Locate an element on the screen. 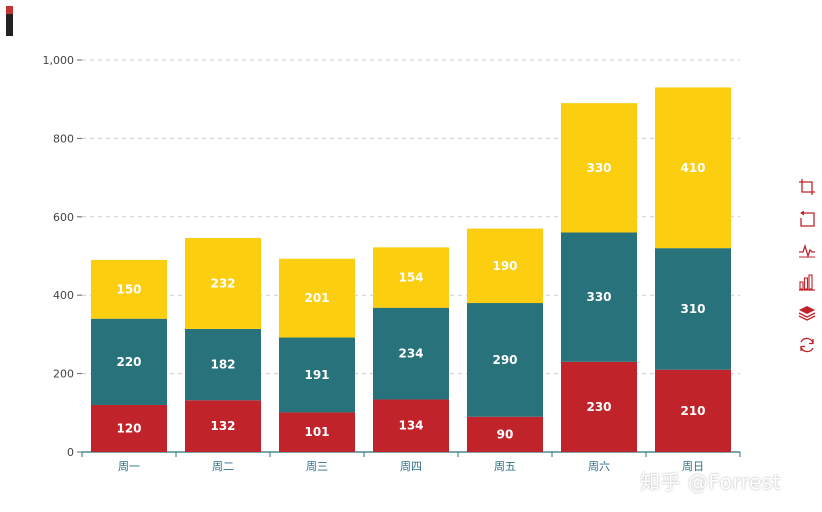 The image size is (822, 512). bar-value-label: 120 is located at coordinates (128, 428).